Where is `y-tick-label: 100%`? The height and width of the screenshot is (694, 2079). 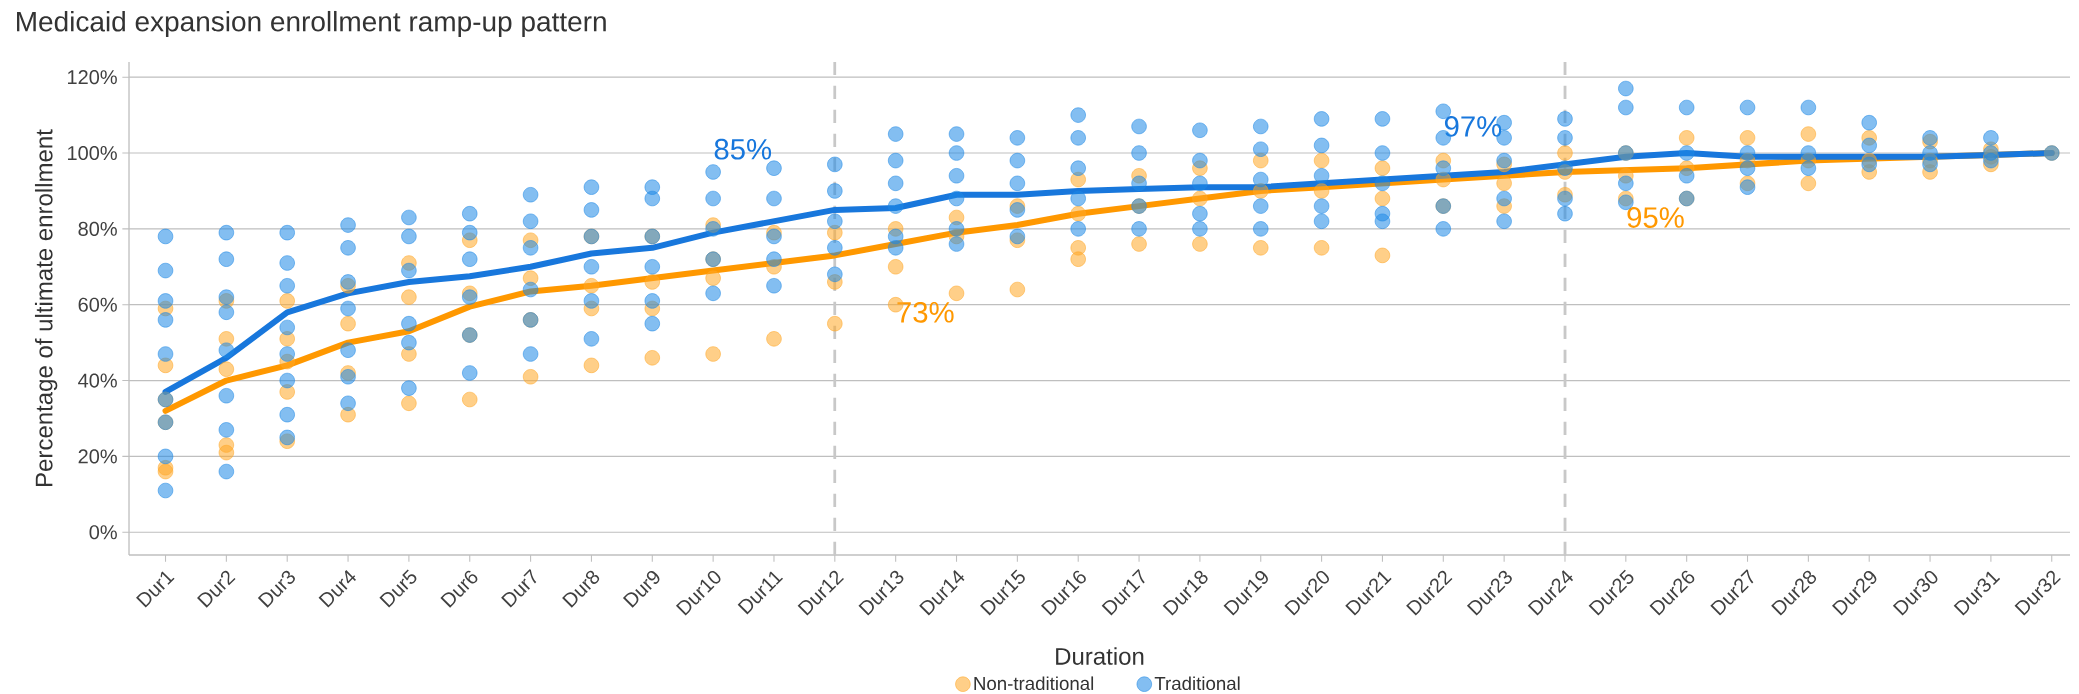 y-tick-label: 100% is located at coordinates (92, 153).